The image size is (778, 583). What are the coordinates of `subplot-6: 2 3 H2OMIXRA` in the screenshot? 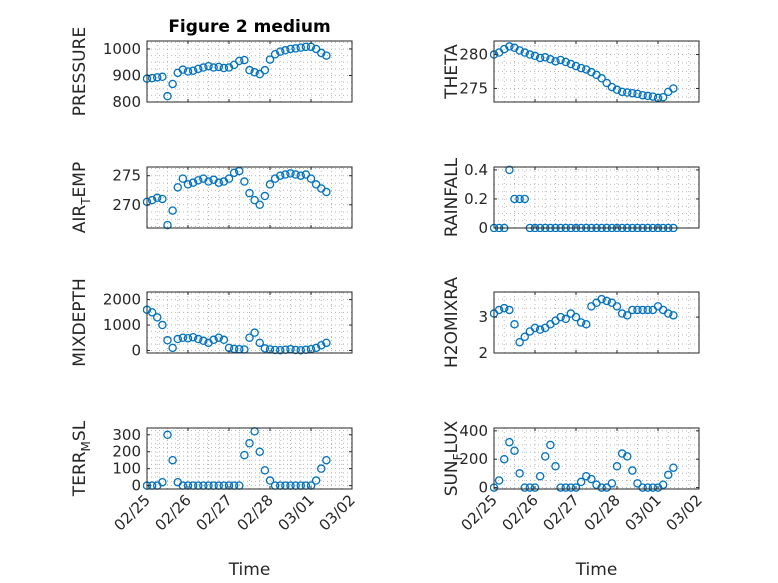 It's located at (571, 322).